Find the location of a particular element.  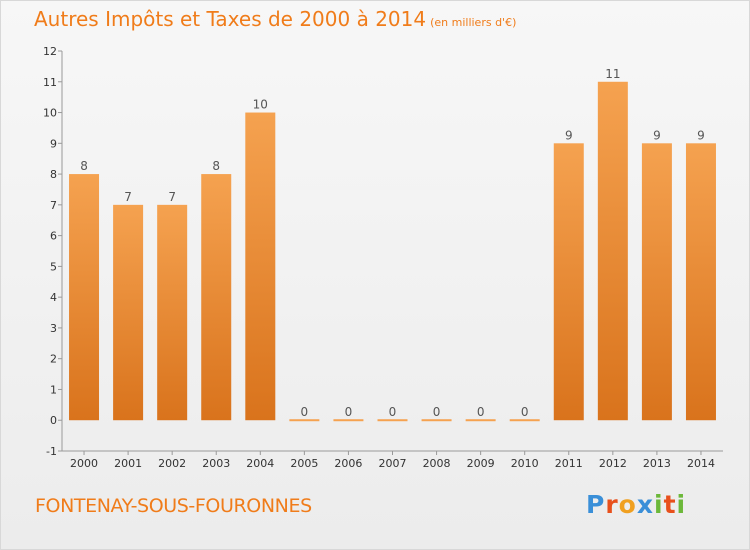

y-tick-label: 12 is located at coordinates (50, 51).